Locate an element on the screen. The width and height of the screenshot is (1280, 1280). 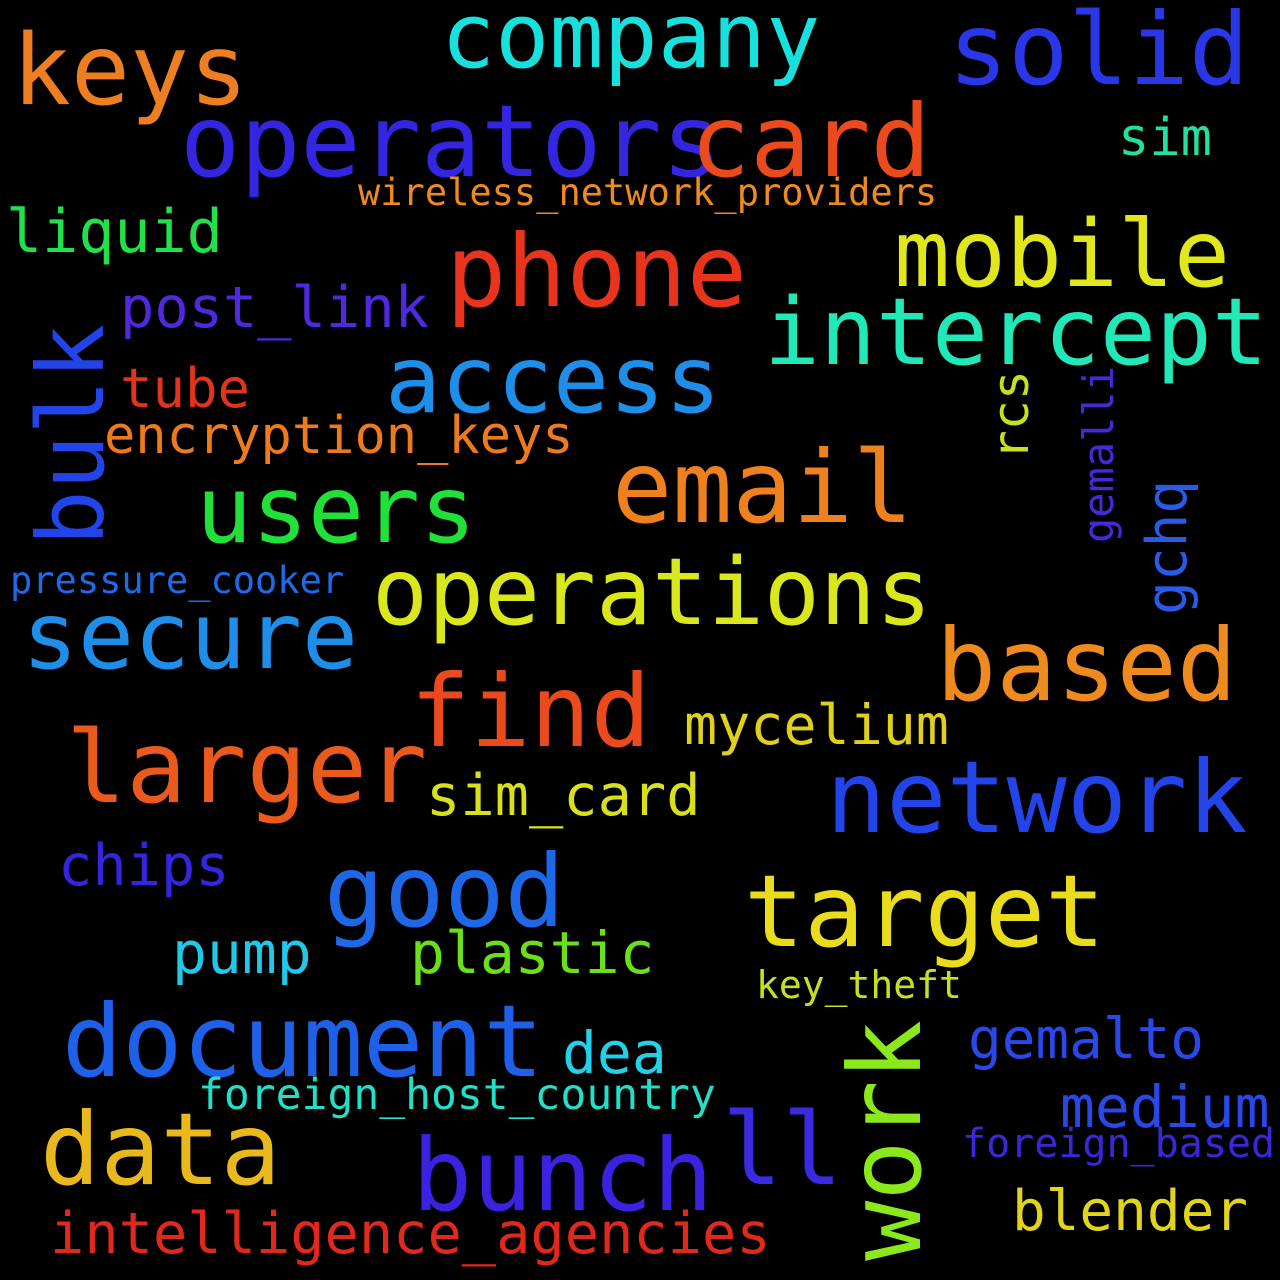
word-pressure-cooker: pressure_cooker is located at coordinates (177, 580).